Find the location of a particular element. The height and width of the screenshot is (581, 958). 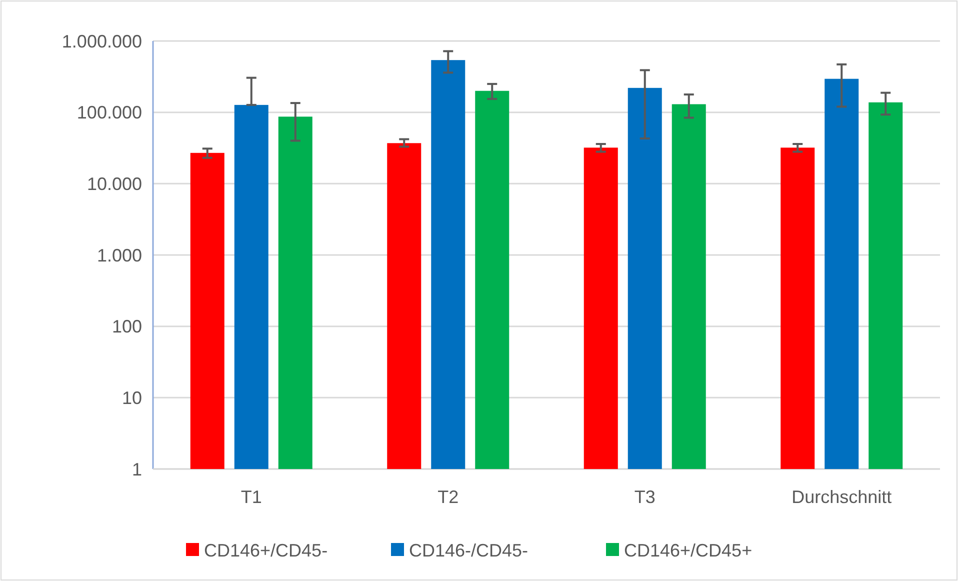

y-tick-label: 10.000 is located at coordinates (114, 184).